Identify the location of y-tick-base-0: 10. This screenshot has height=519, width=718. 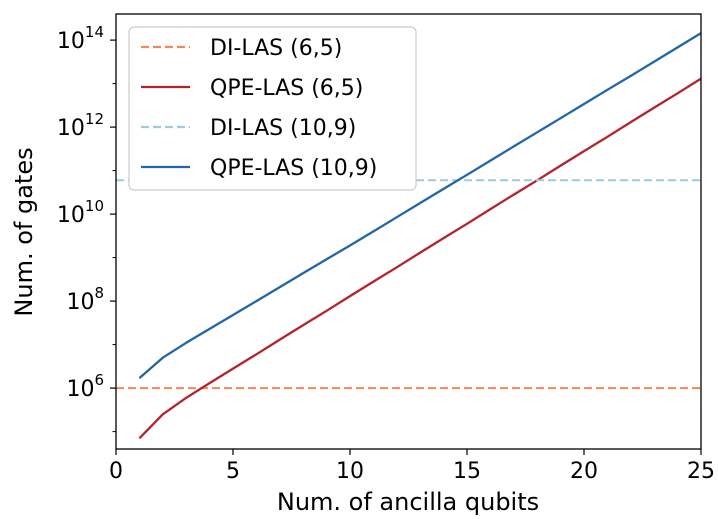
(80, 389).